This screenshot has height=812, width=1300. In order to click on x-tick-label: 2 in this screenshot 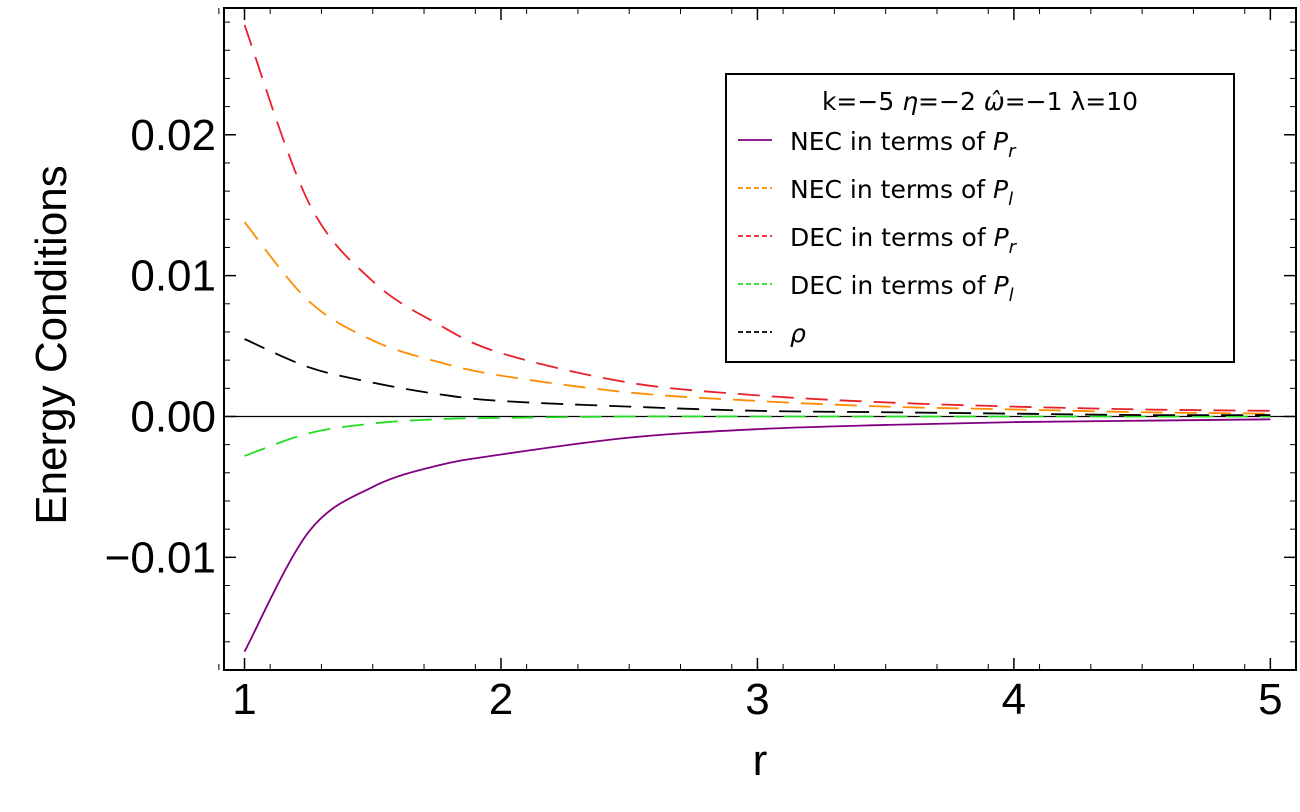, I will do `click(501, 699)`.